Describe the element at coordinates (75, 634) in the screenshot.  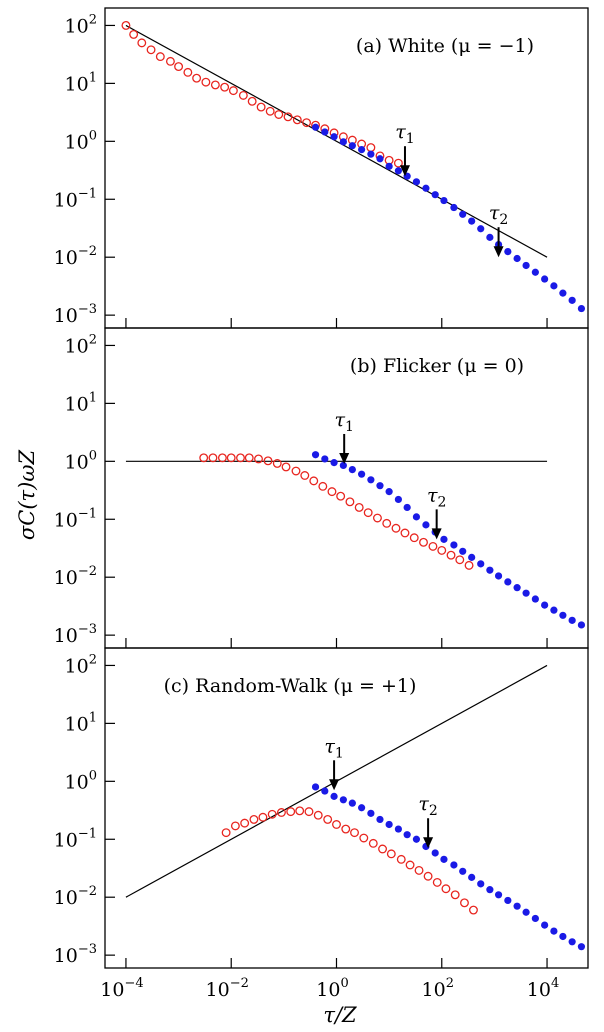
I see `y-tick-label: 10⁻³` at that location.